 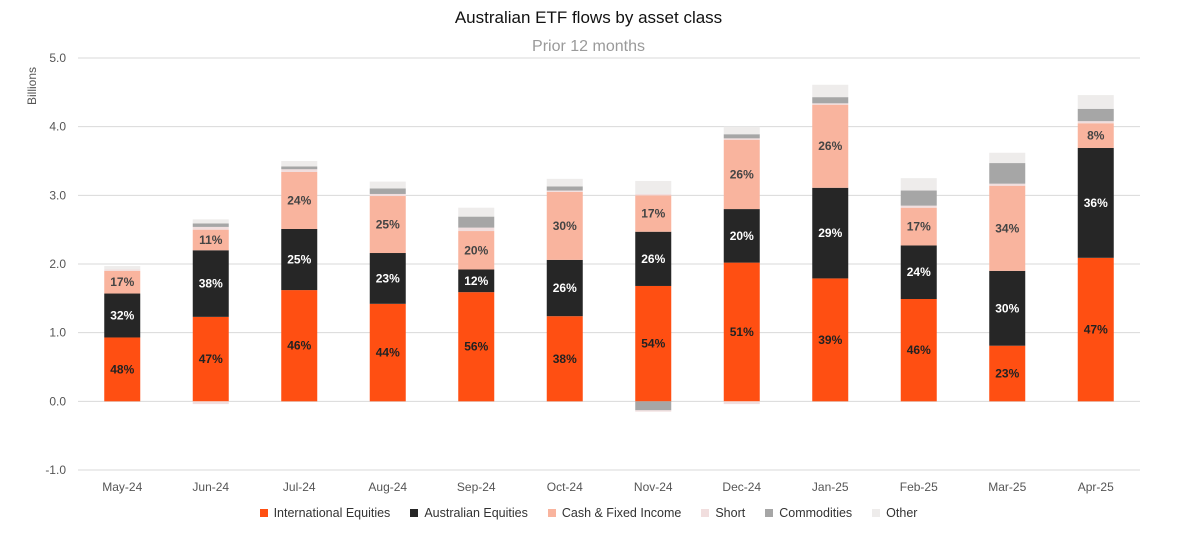 What do you see at coordinates (332, 513) in the screenshot?
I see `legend-label: International Equities` at bounding box center [332, 513].